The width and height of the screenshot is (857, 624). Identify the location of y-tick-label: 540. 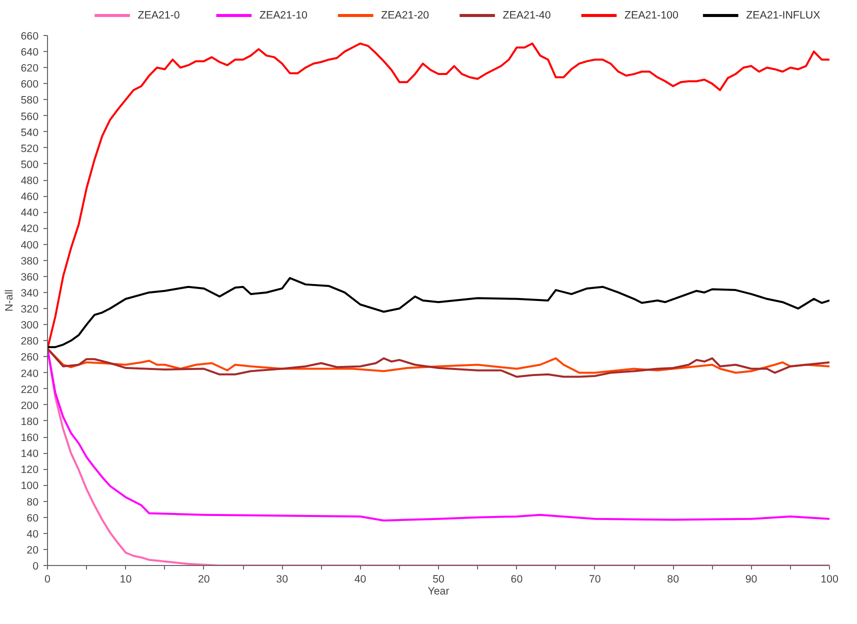
(29, 132).